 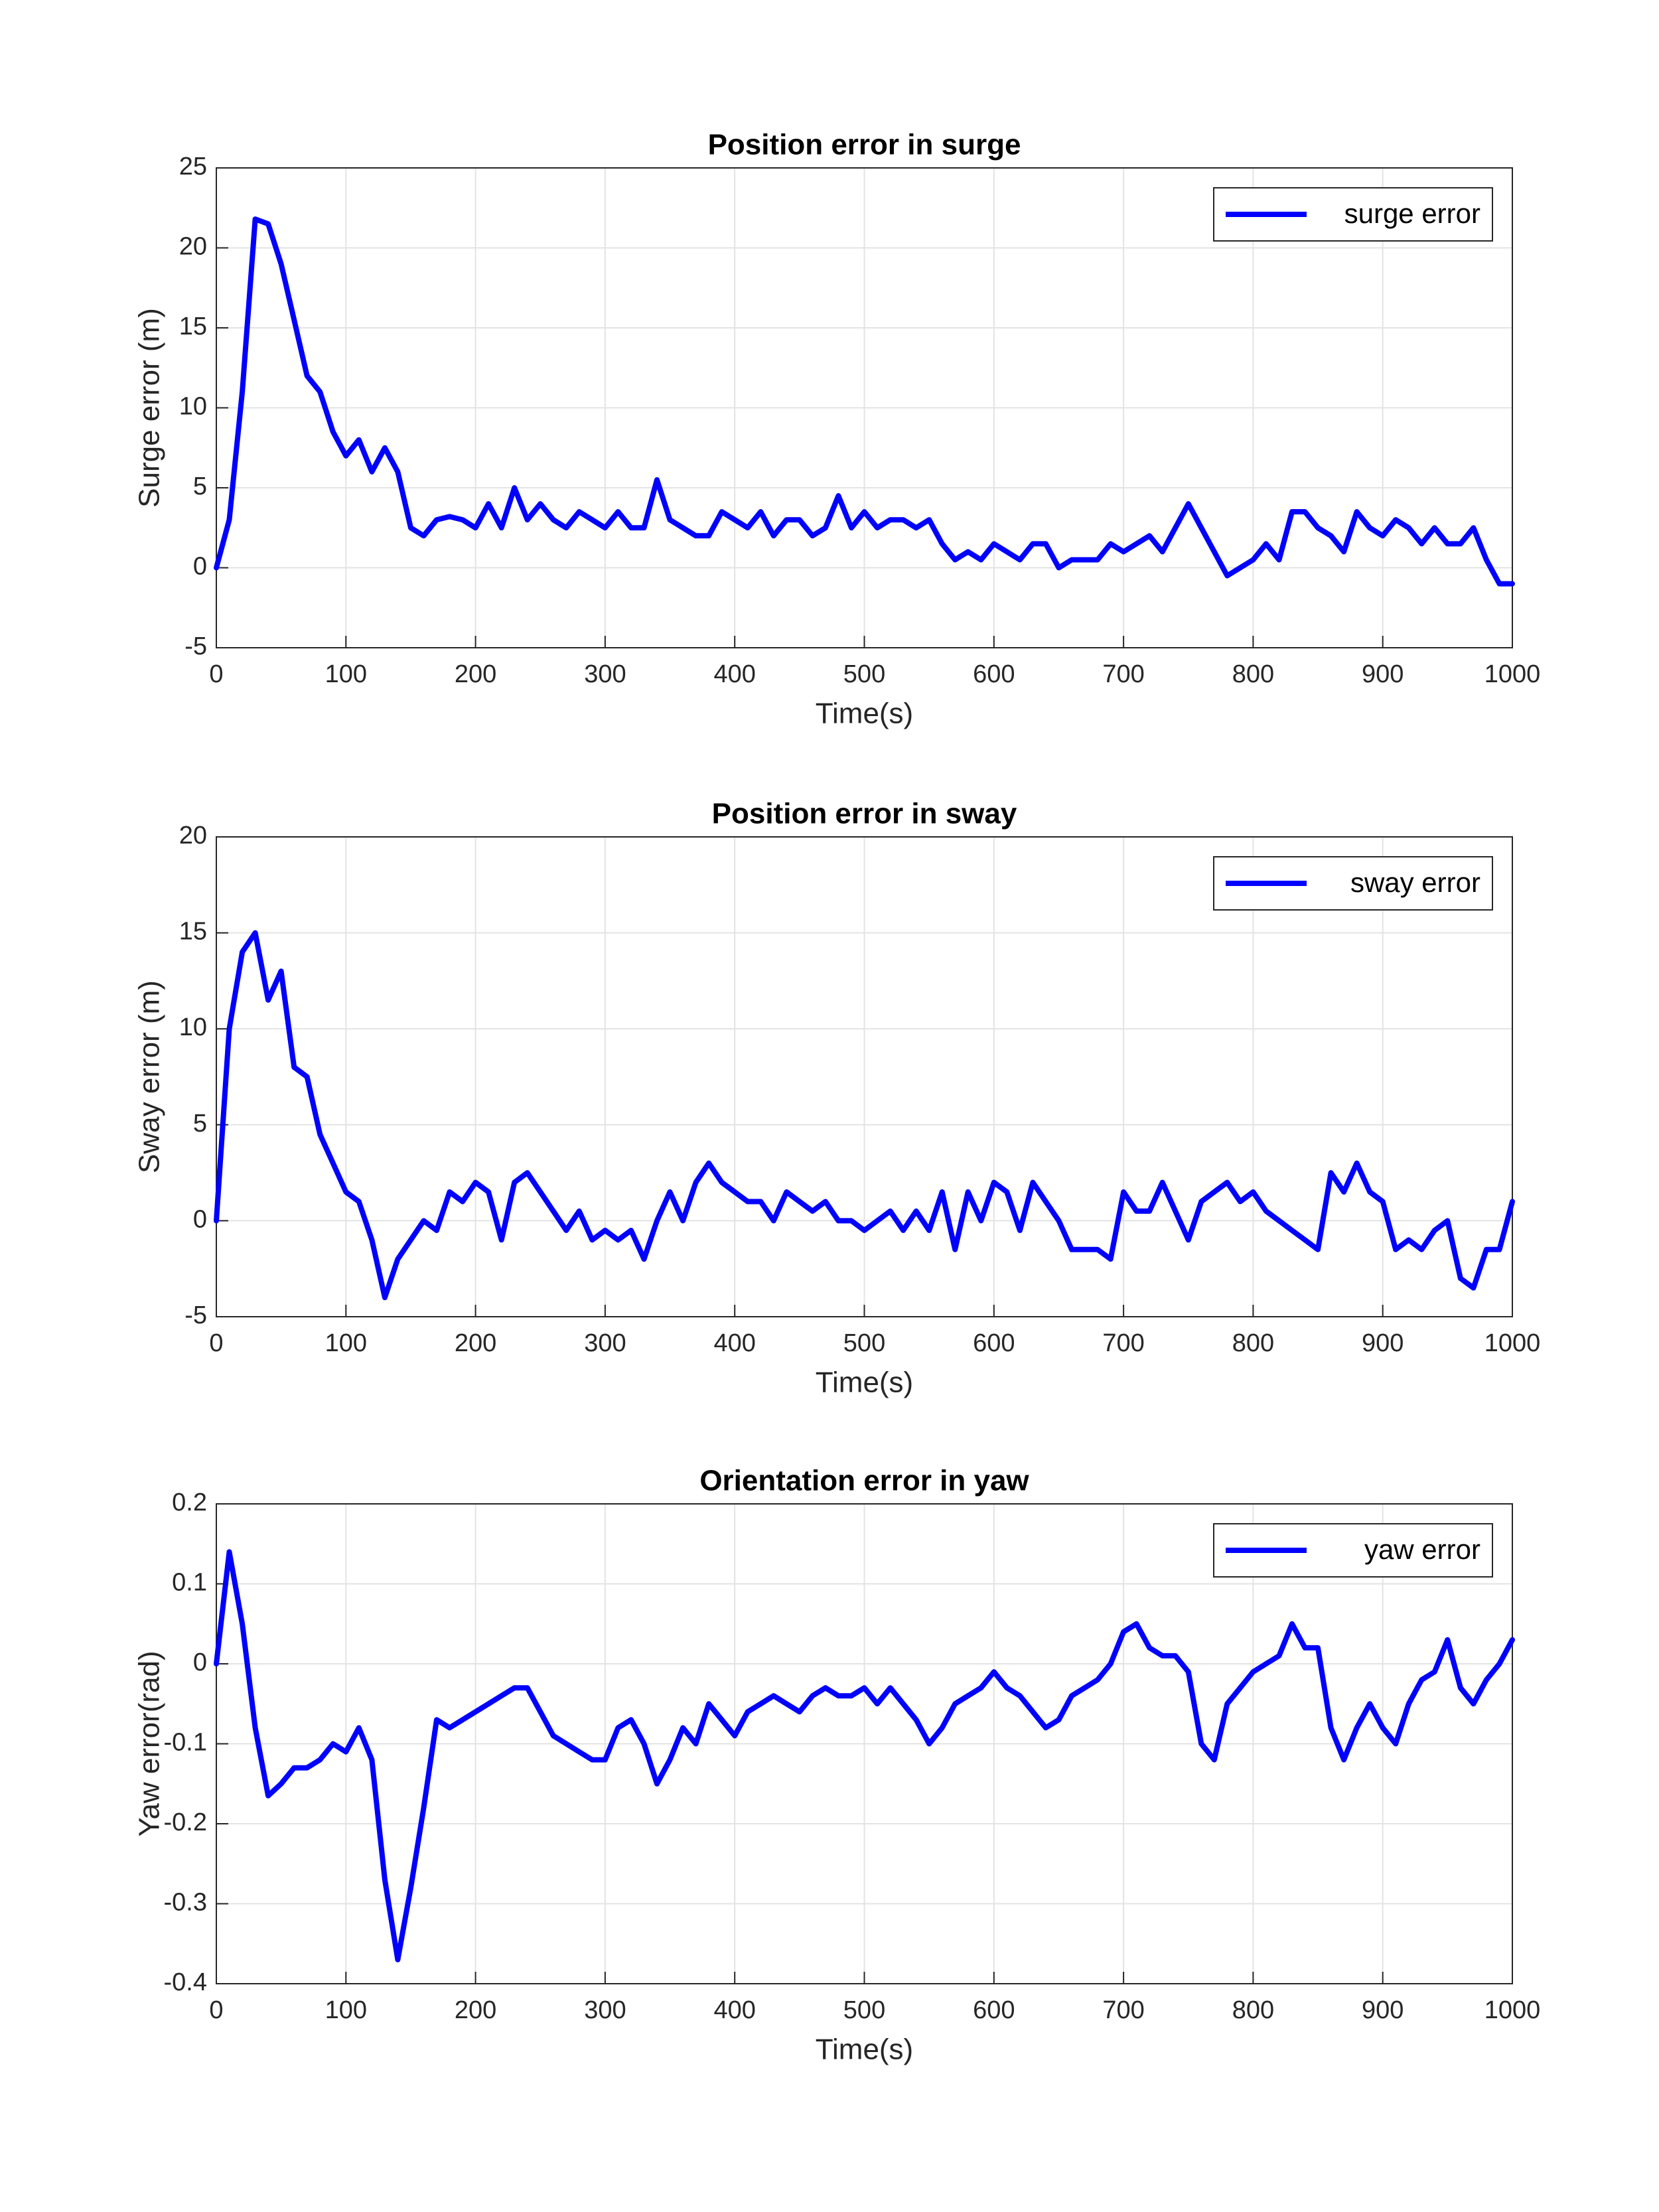 I want to click on y-tick-label: -0.2, so click(x=185, y=1822).